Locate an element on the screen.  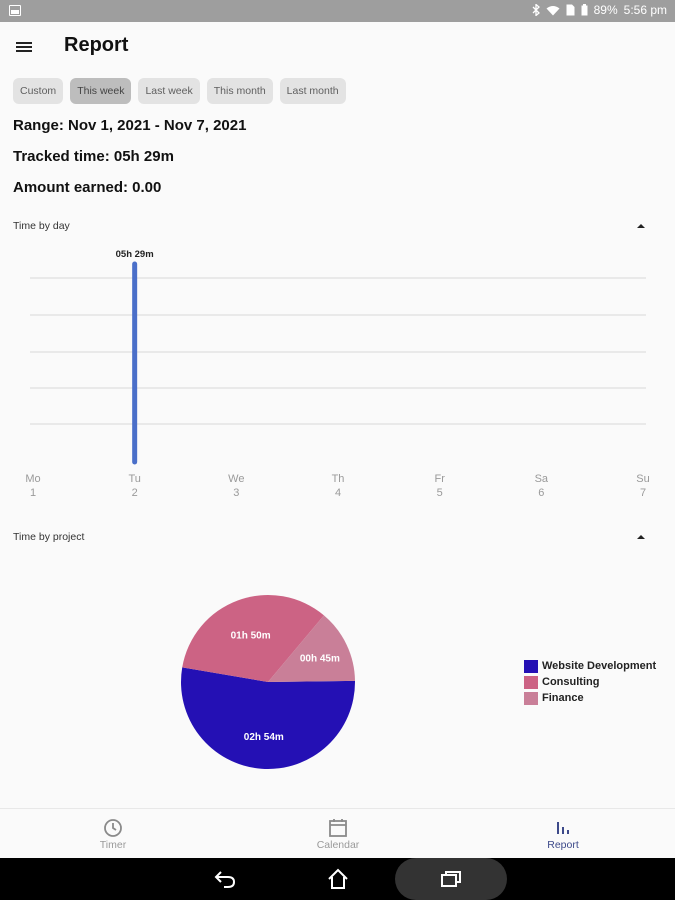
chip-custom: Custom is located at coordinates (38, 91).